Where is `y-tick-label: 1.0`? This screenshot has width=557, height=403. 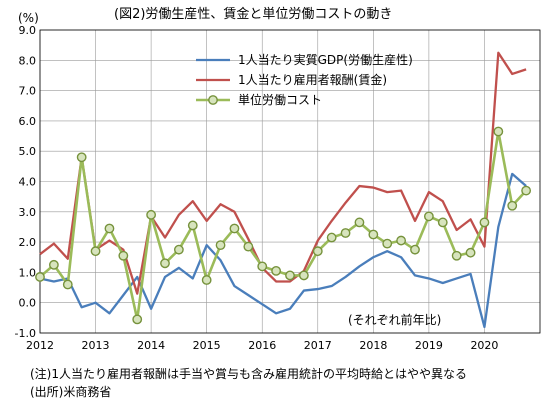 y-tick-label: 1.0 is located at coordinates (28, 272).